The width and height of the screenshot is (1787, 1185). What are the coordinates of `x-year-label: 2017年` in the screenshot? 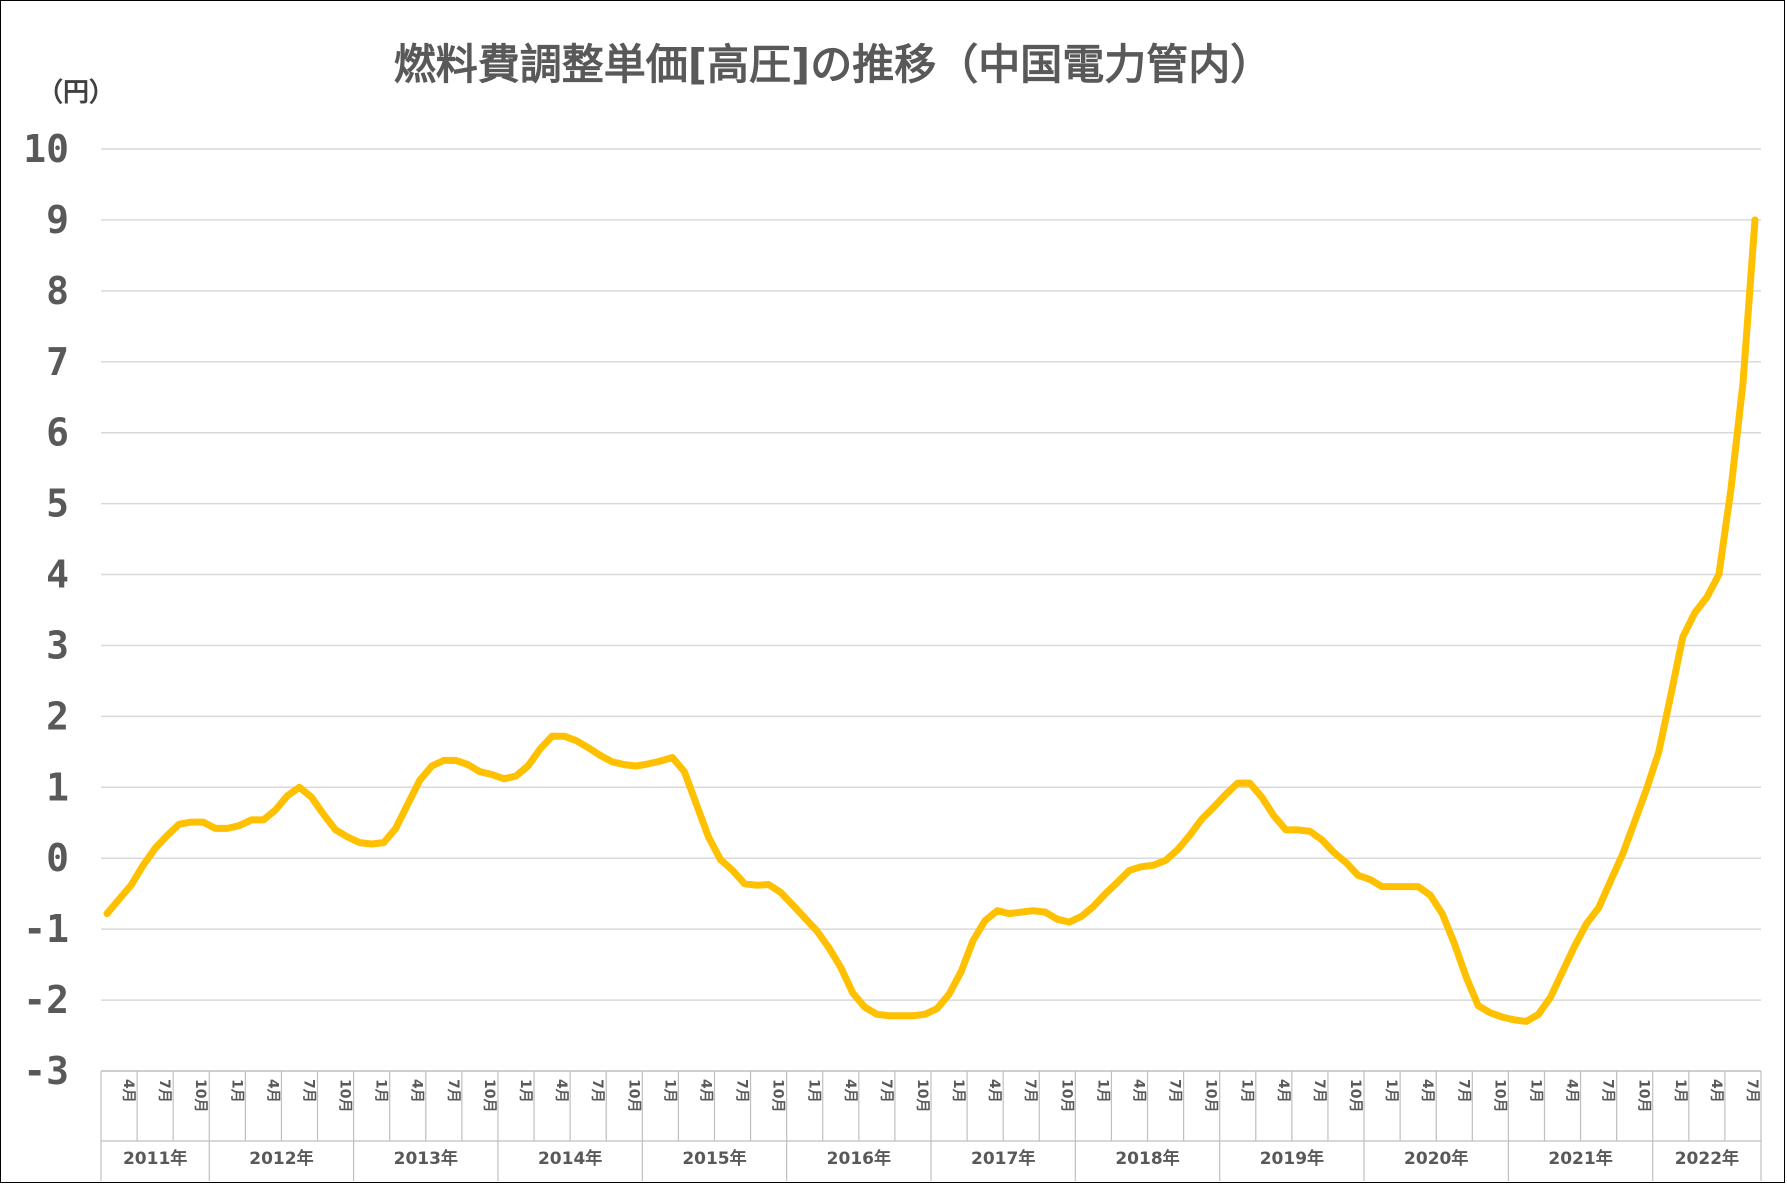 It's located at (1003, 1158).